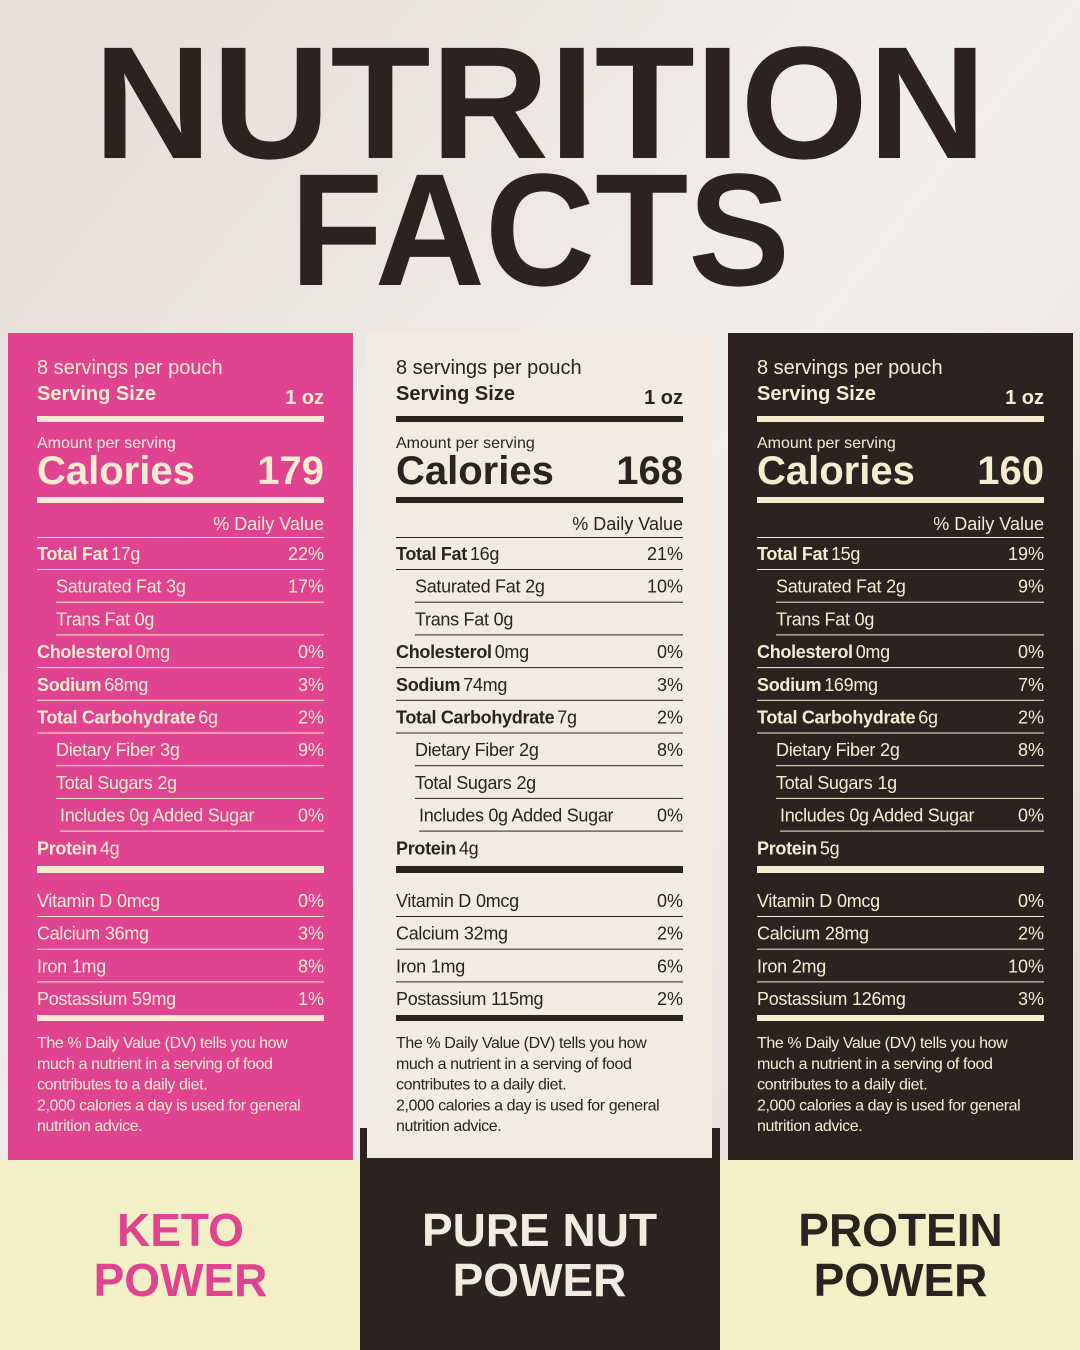 The image size is (1080, 1350). I want to click on daily-value: 10%, so click(1026, 966).